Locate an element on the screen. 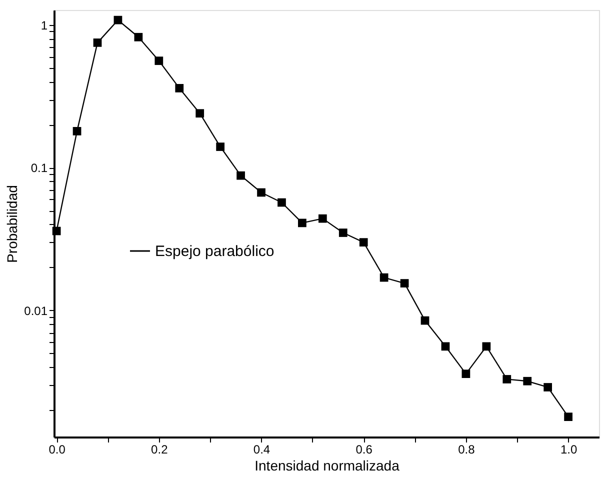  y-tick-label: 0.1 is located at coordinates (39, 168).